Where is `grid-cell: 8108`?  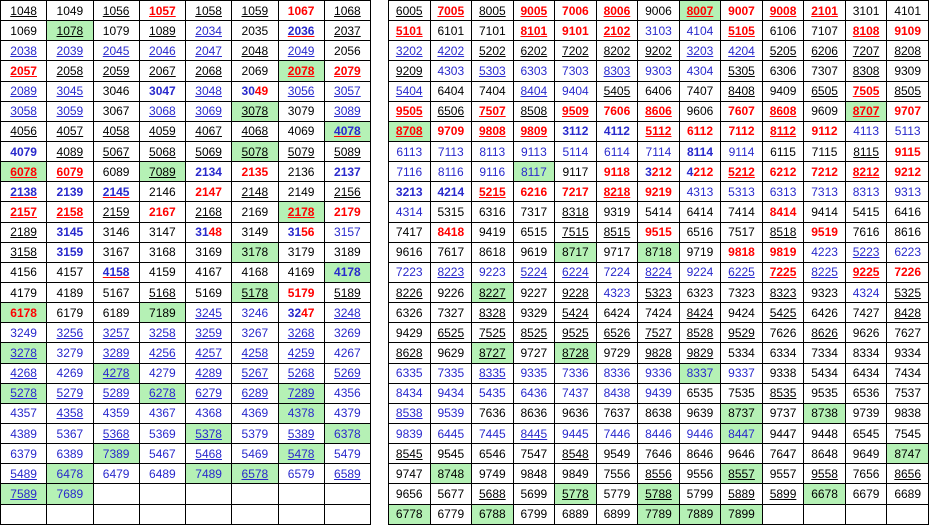 grid-cell: 8108 is located at coordinates (866, 31).